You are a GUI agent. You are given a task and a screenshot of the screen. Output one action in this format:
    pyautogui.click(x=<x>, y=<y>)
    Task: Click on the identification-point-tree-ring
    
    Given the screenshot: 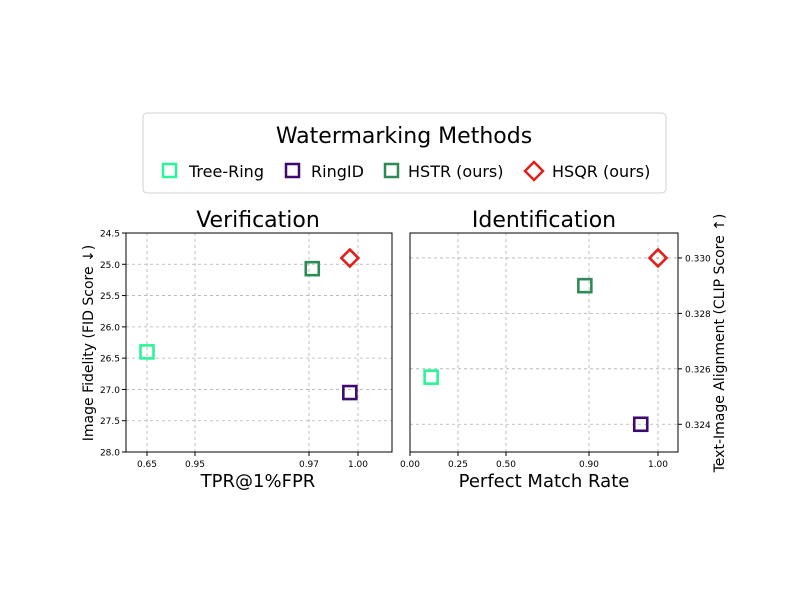 What is the action you would take?
    pyautogui.click(x=431, y=377)
    